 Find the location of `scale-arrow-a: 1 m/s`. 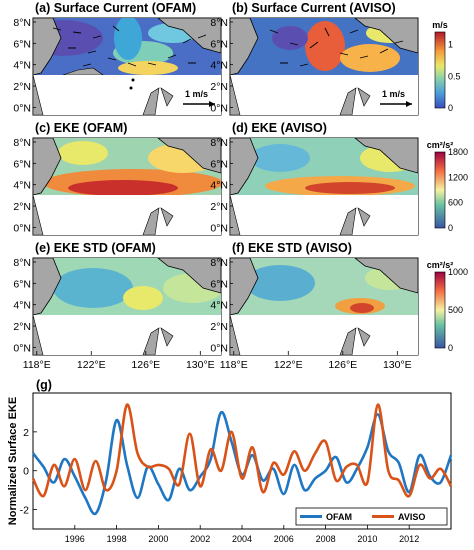

scale-arrow-a: 1 m/s is located at coordinates (199, 98).